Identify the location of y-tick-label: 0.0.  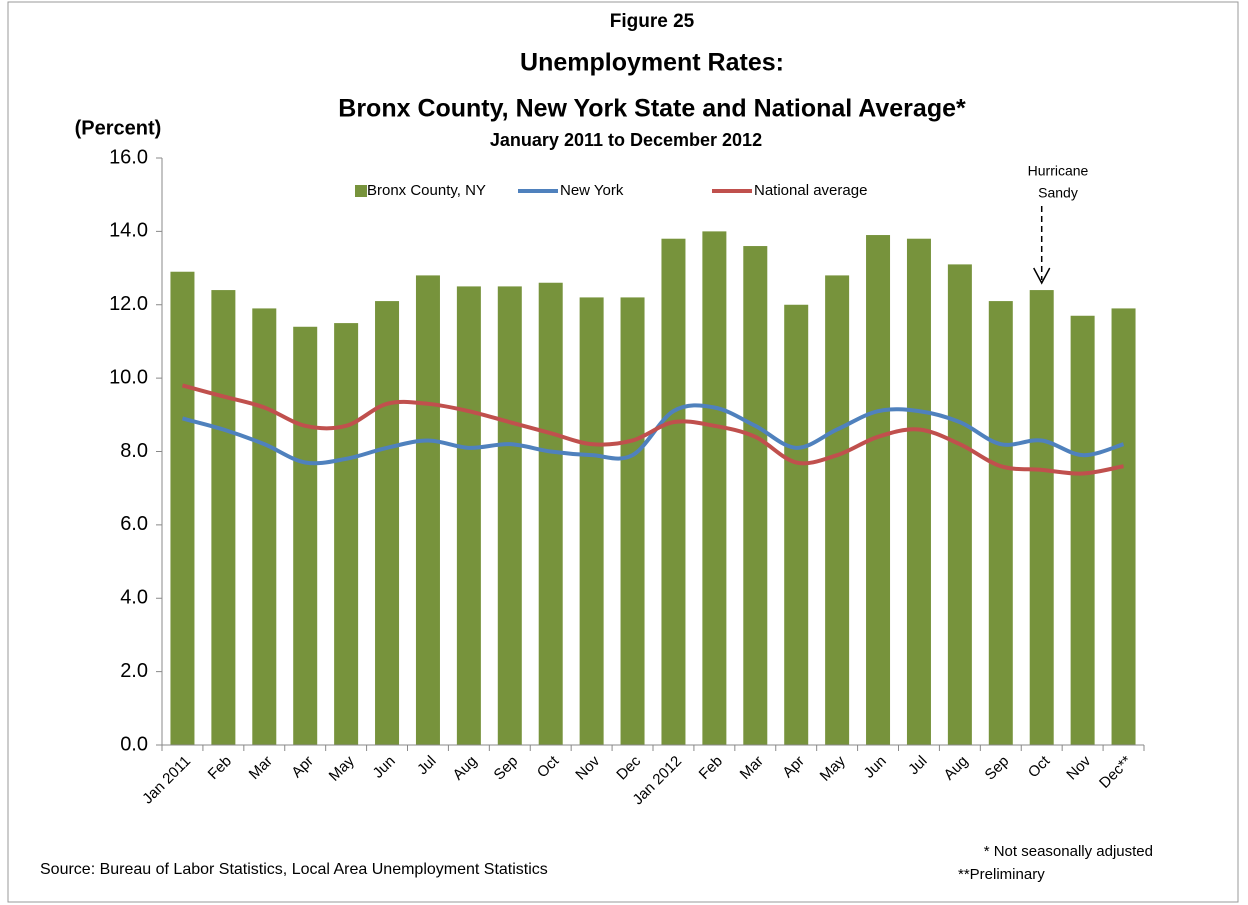
(134, 744).